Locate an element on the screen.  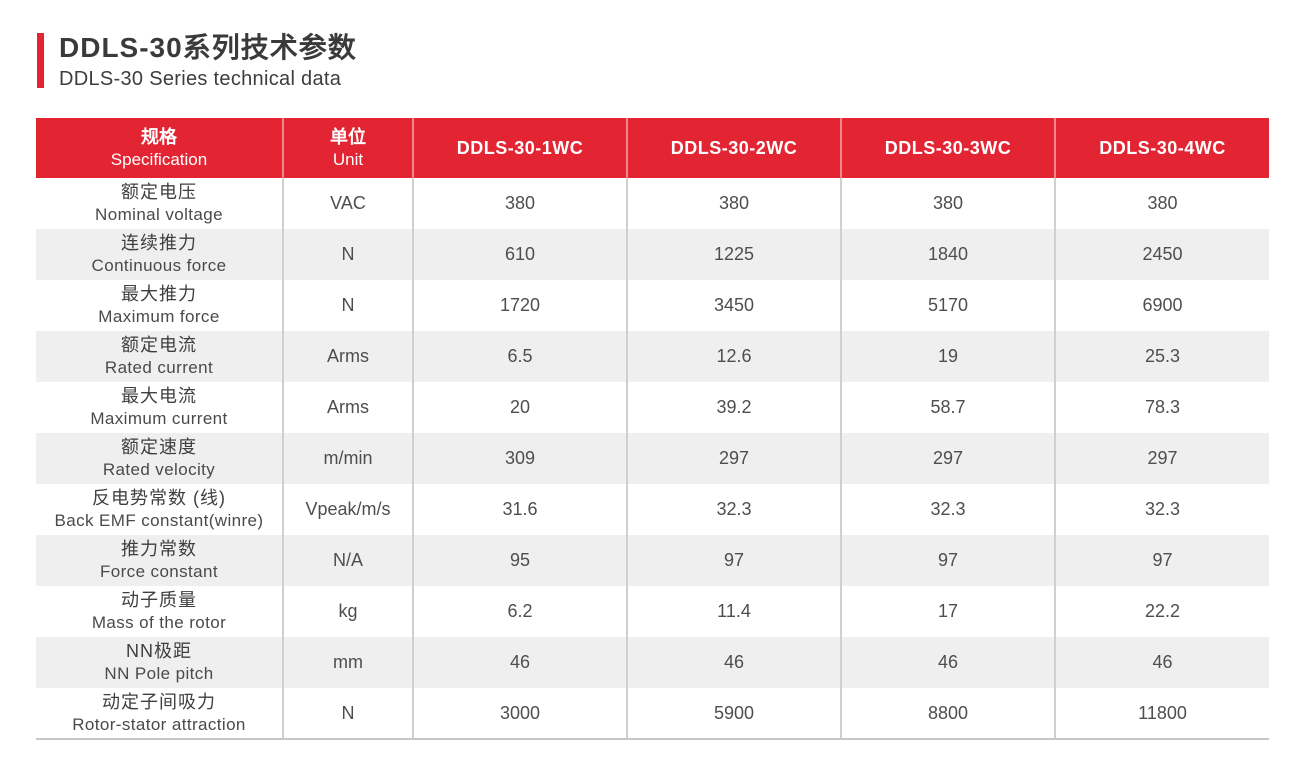
header-unit: 单位 Unit is located at coordinates (347, 148).